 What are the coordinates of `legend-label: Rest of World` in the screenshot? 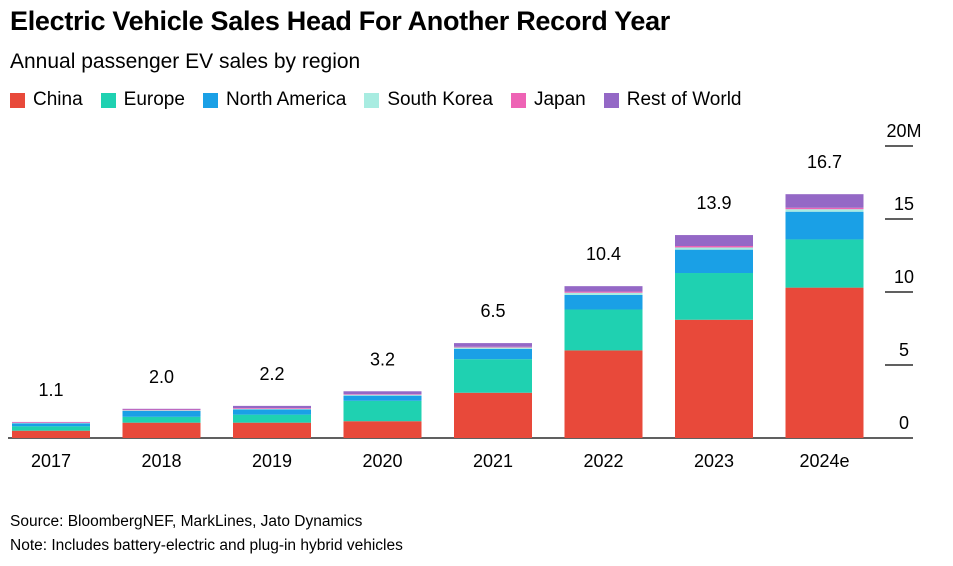 It's located at (684, 99).